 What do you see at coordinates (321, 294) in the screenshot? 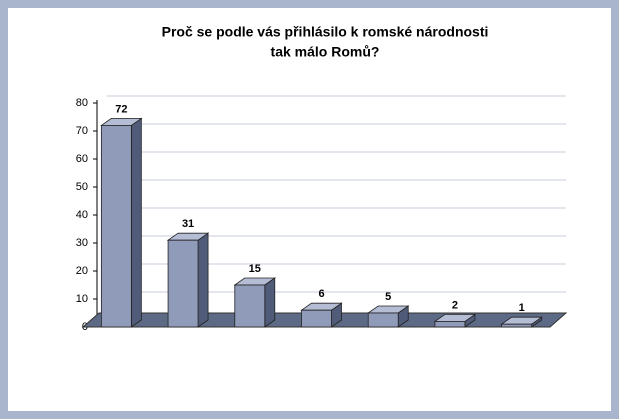
I see `data-label: 6` at bounding box center [321, 294].